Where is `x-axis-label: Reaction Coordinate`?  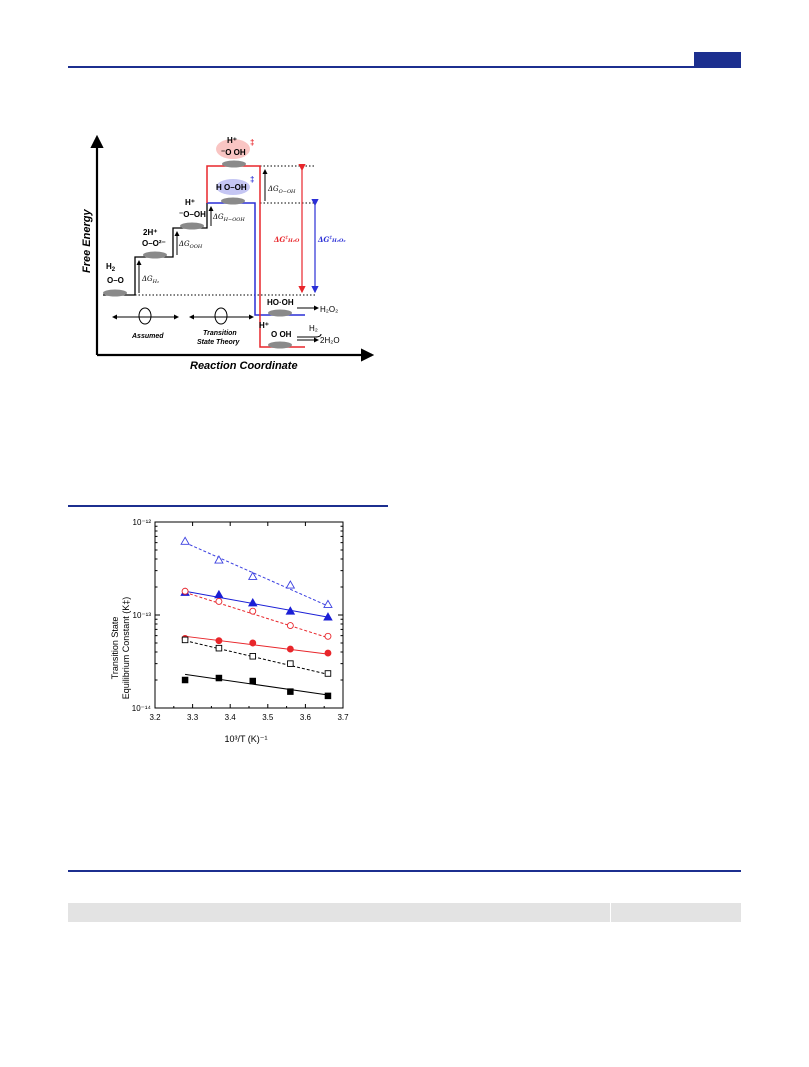 x-axis-label: Reaction Coordinate is located at coordinates (244, 366).